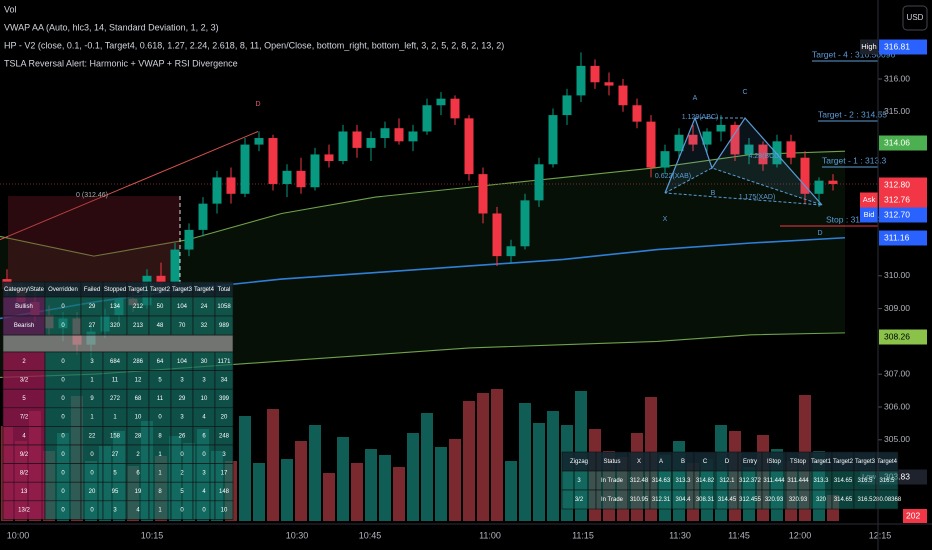 The width and height of the screenshot is (932, 550). Describe the element at coordinates (24, 380) in the screenshot. I see `table-text: 3/2` at that location.